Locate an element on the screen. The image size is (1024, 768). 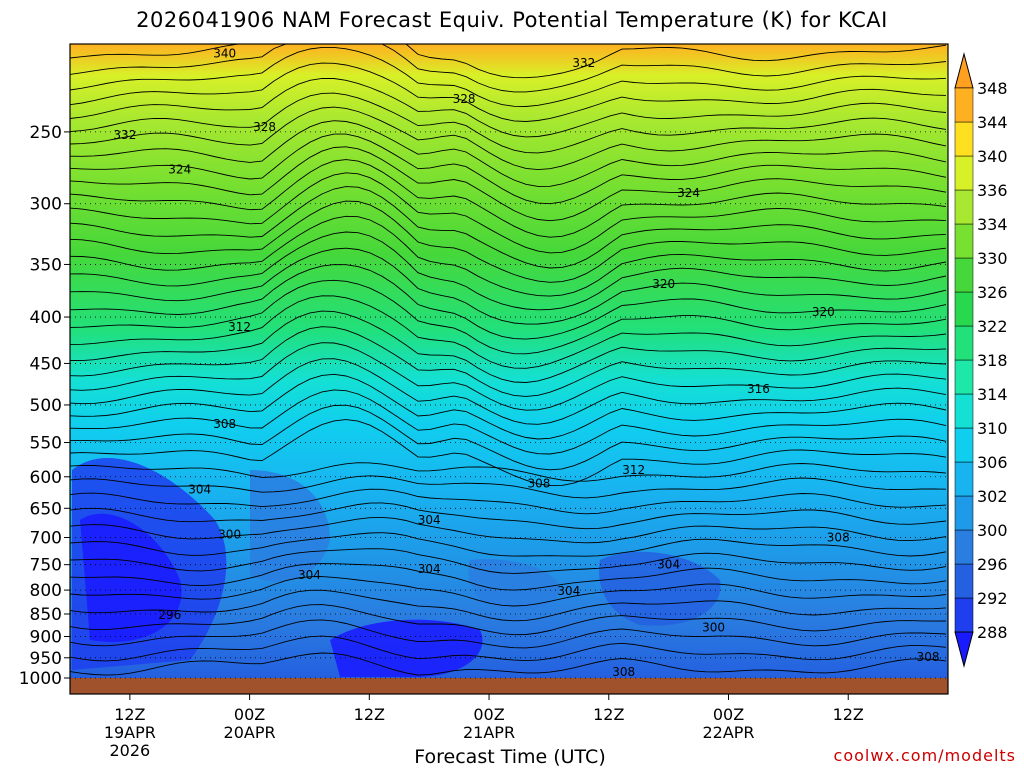
colorbar-bottom-arrow is located at coordinates (964, 649).